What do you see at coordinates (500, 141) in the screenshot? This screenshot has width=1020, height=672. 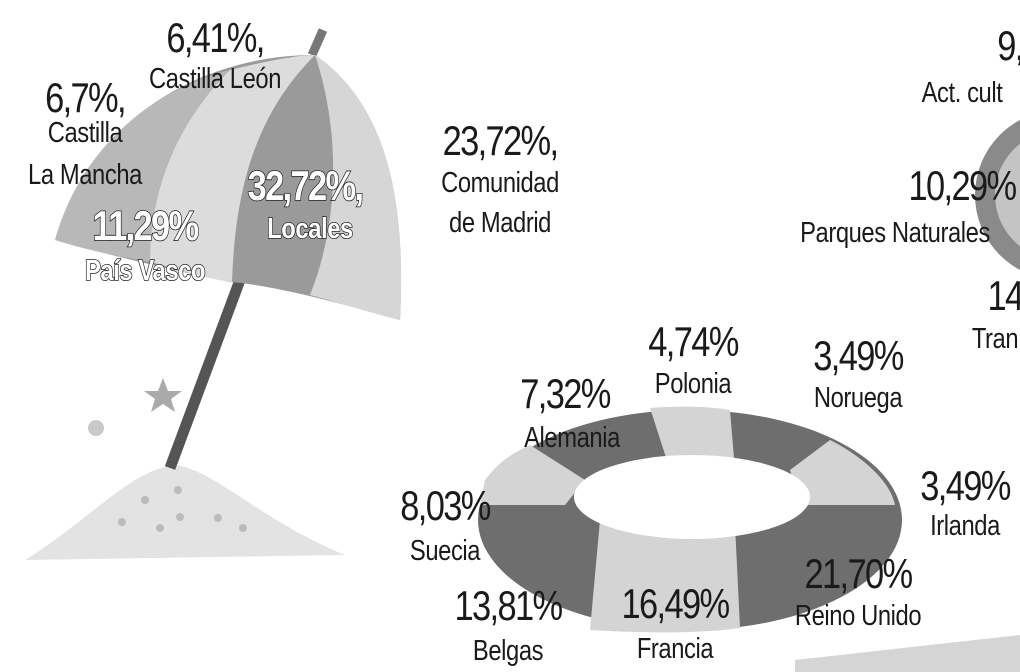 I see `percent-label: 23,72%,` at bounding box center [500, 141].